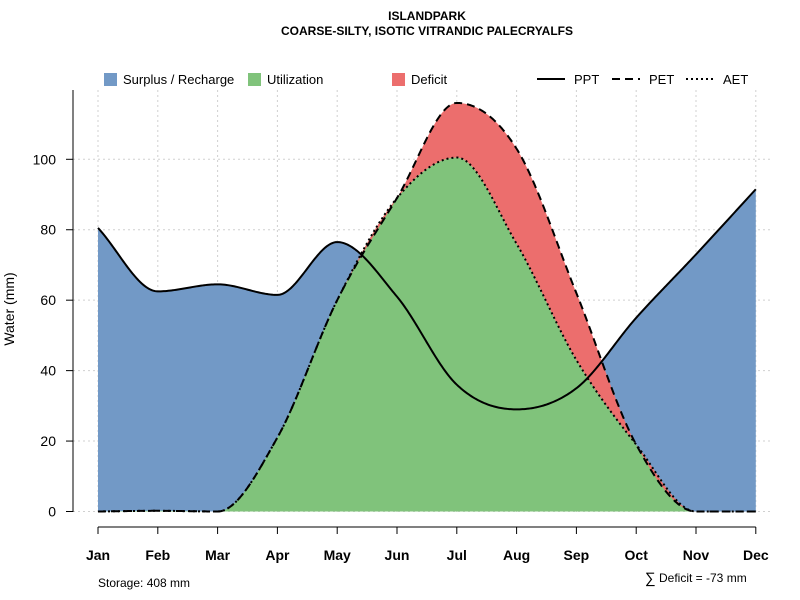 Image resolution: width=800 pixels, height=600 pixels. Describe the element at coordinates (703, 578) in the screenshot. I see `deficit-annotation: Deficit = -73 mm` at that location.